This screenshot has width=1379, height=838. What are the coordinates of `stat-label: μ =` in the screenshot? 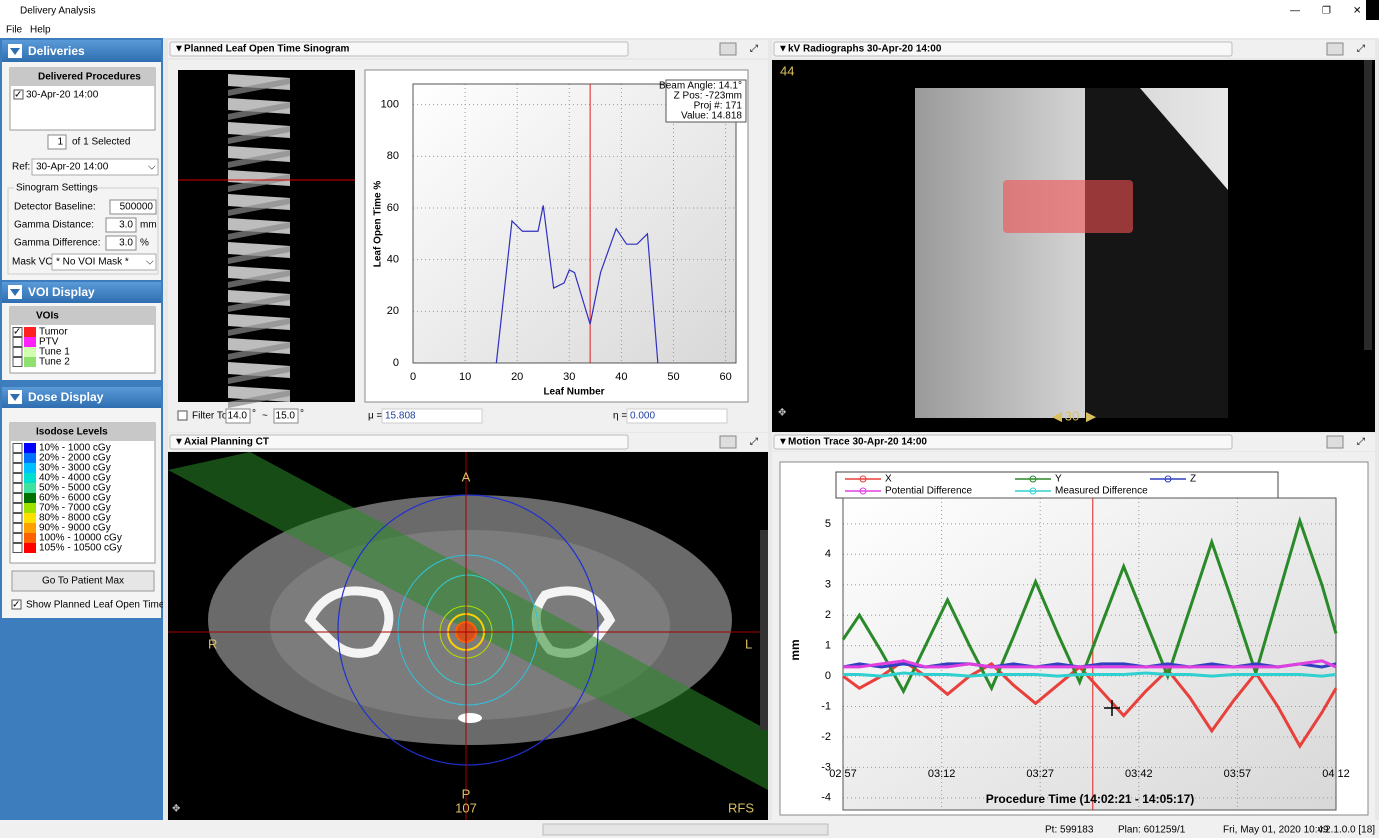 It's located at (375, 416).